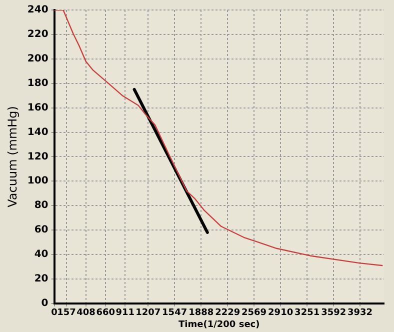  Describe the element at coordinates (37, 181) in the screenshot. I see `y-tick-label: 100` at that location.